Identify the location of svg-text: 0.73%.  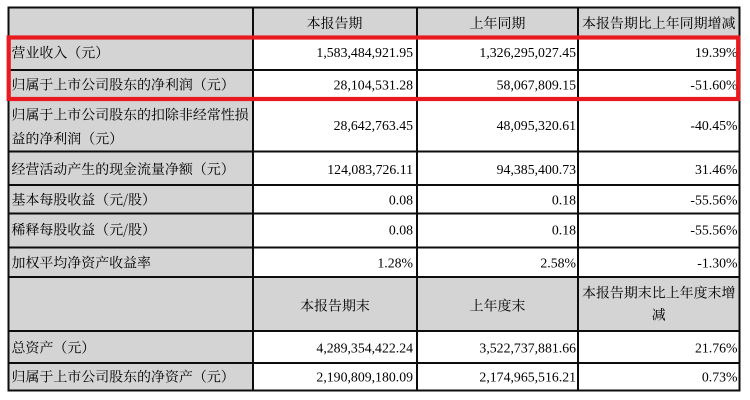
(720, 377).